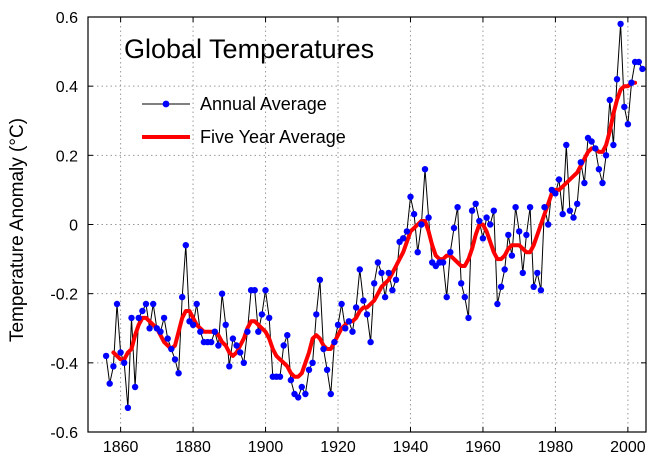 This screenshot has height=459, width=667. I want to click on annual-point-1914, so click(316, 314).